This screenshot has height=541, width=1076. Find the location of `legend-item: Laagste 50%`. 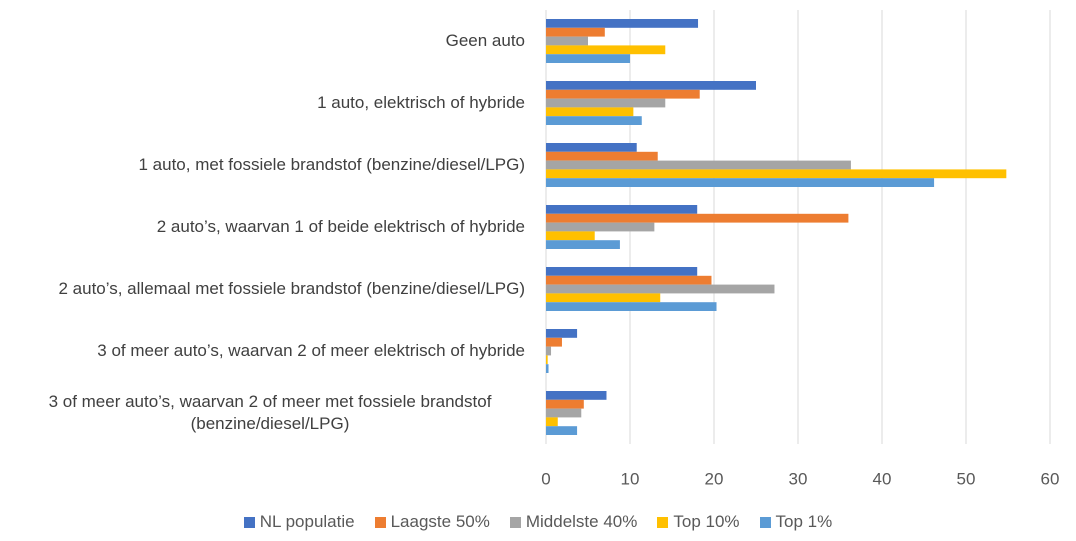

legend-item: Laagste 50% is located at coordinates (432, 522).